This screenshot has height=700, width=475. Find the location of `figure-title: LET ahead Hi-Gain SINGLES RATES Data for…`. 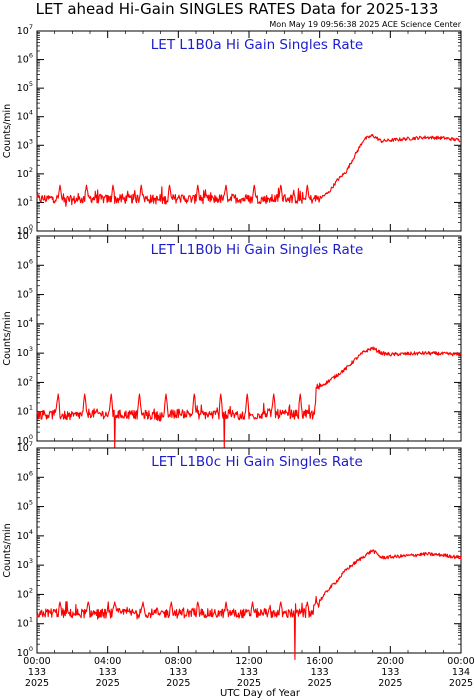

figure-title: LET ahead Hi-Gain SINGLES RATES Data for… is located at coordinates (237, 9).